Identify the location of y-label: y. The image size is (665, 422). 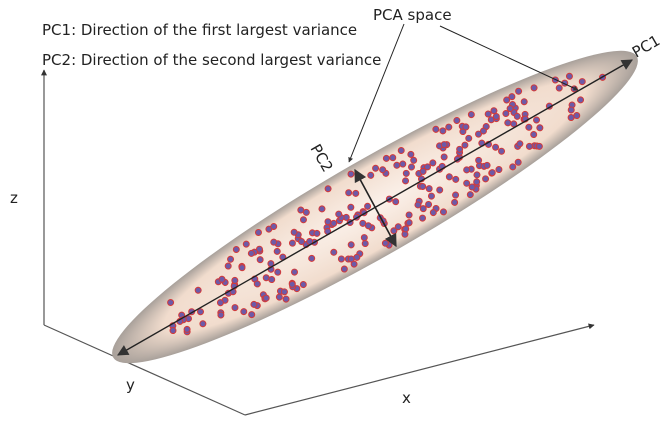
(130, 385).